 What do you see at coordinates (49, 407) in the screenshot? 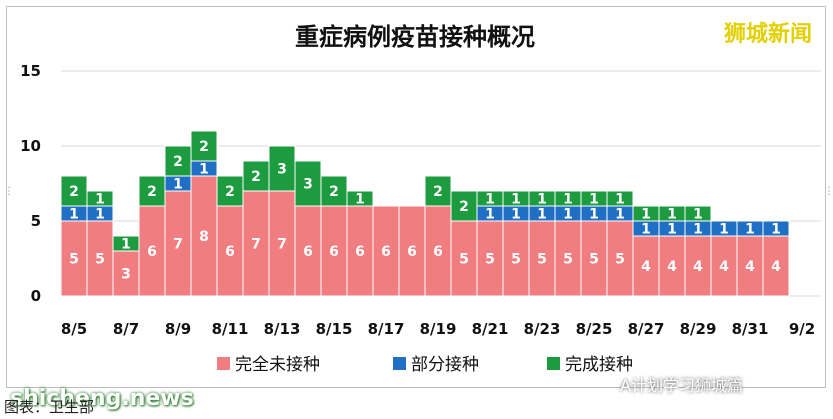
I see `chart-caption: 图表：卫生部` at bounding box center [49, 407].